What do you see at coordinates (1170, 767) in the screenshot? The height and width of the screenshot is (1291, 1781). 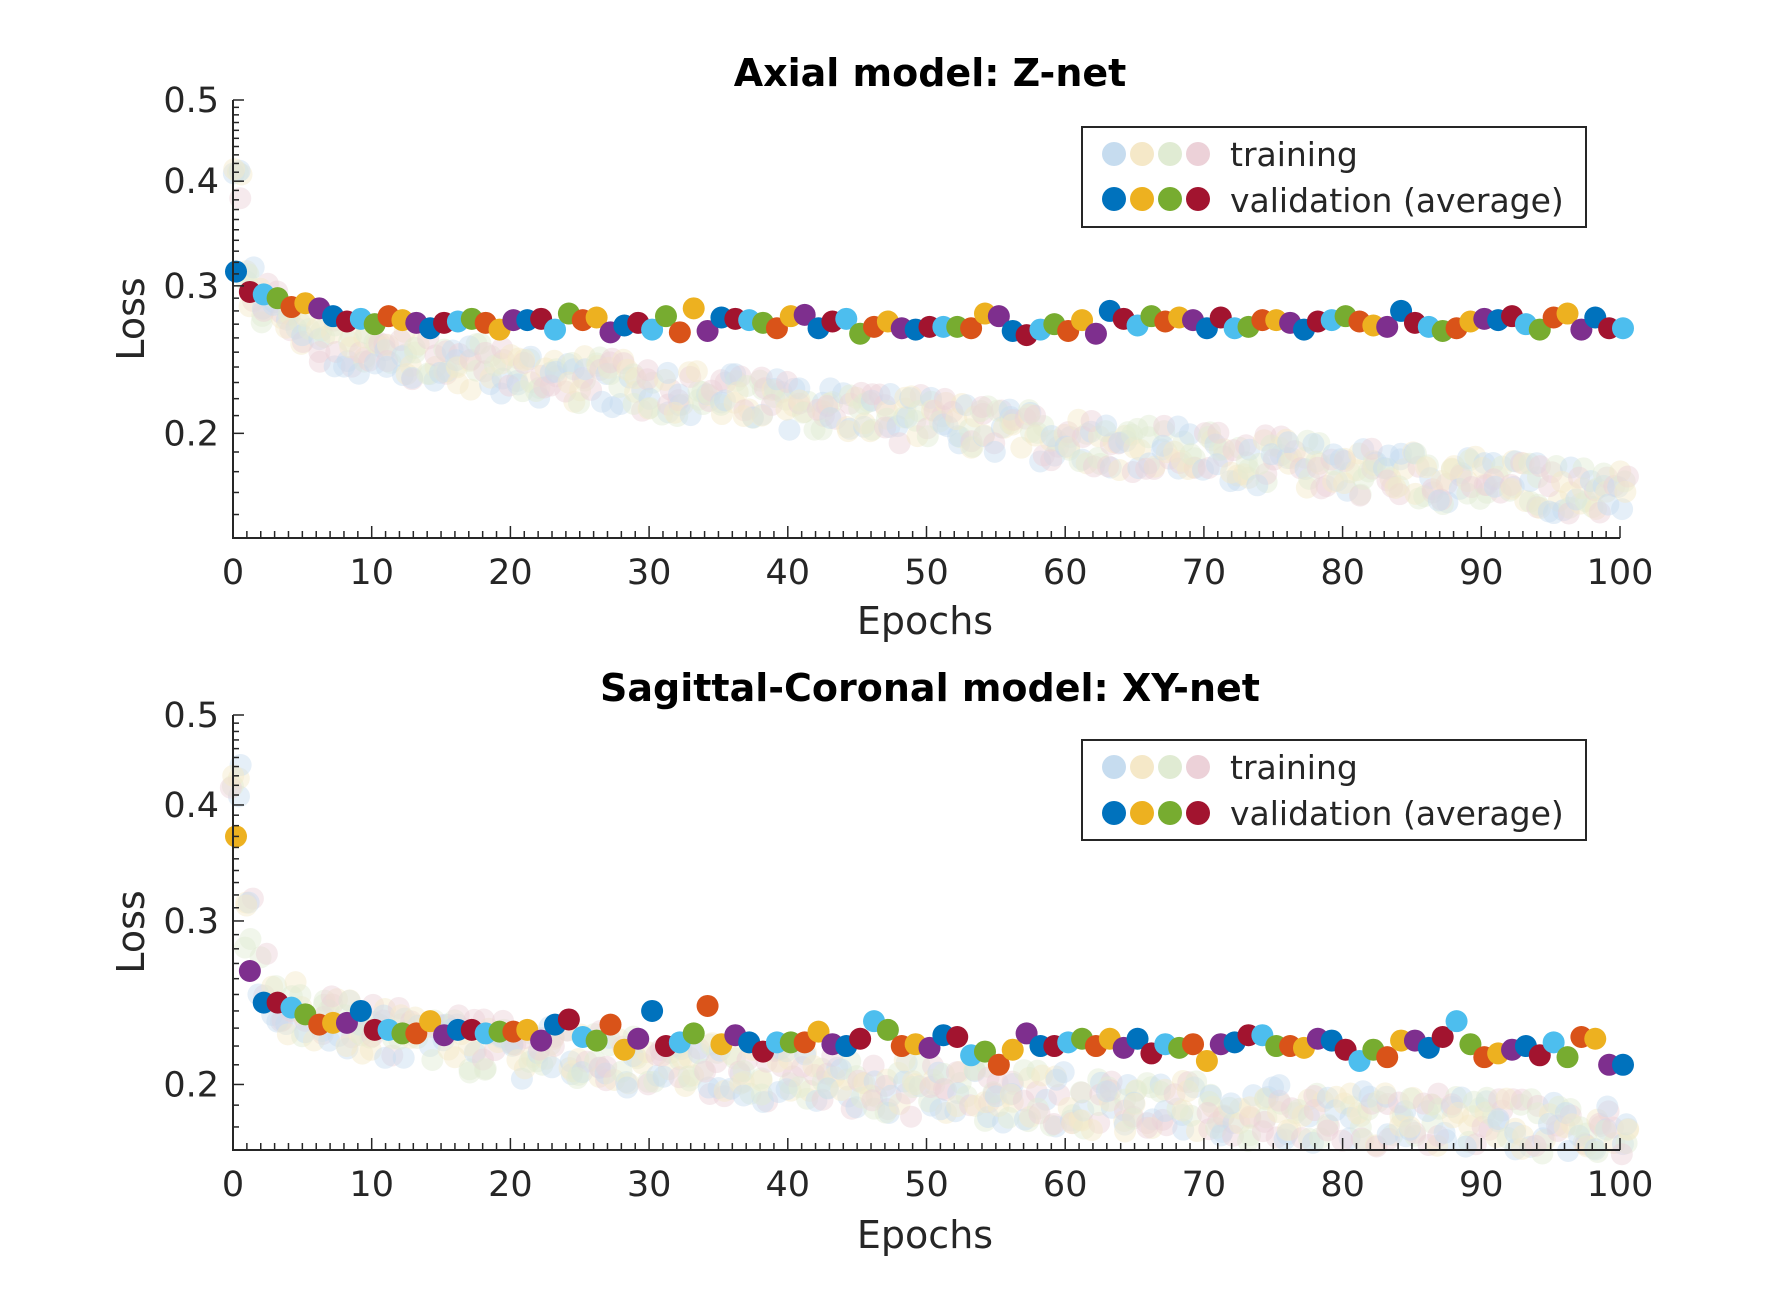 I see `legend-training-dot` at bounding box center [1170, 767].